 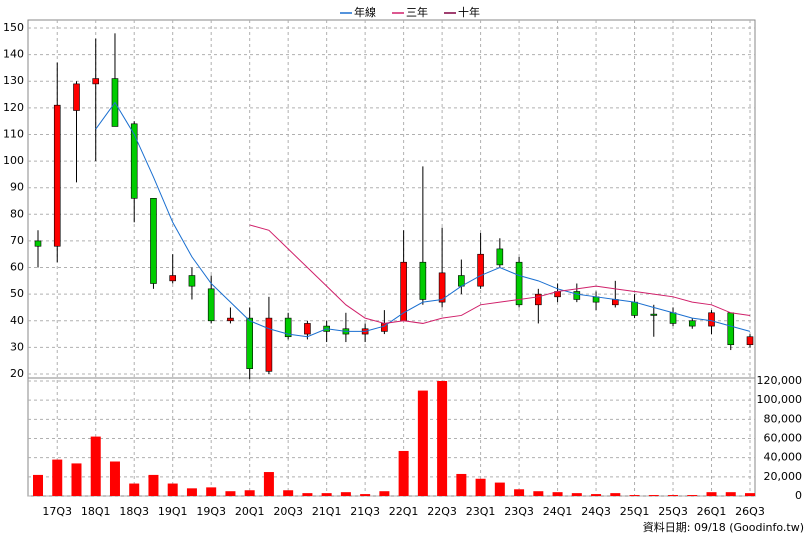 What do you see at coordinates (96, 511) in the screenshot?
I see `x-tick-label: 18Q1` at bounding box center [96, 511].